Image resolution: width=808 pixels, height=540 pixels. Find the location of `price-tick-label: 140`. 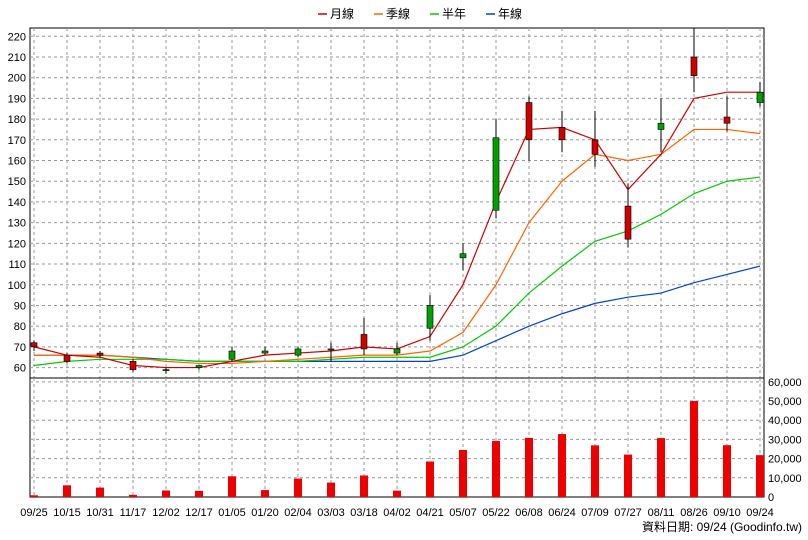

price-tick-label: 140 is located at coordinates (17, 203).